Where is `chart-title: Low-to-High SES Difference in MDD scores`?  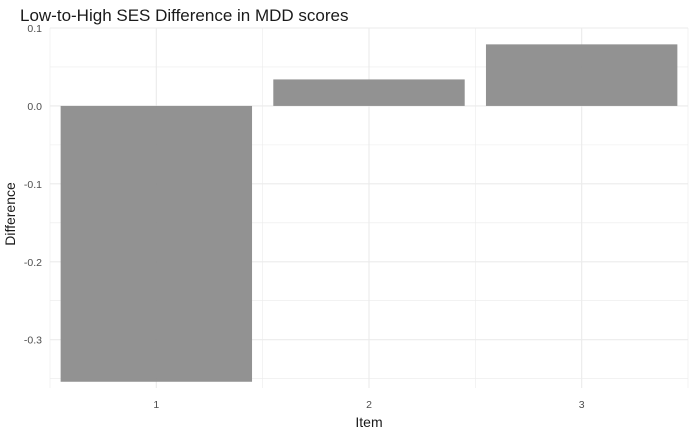 chart-title: Low-to-High SES Difference in MDD scores is located at coordinates (184, 15).